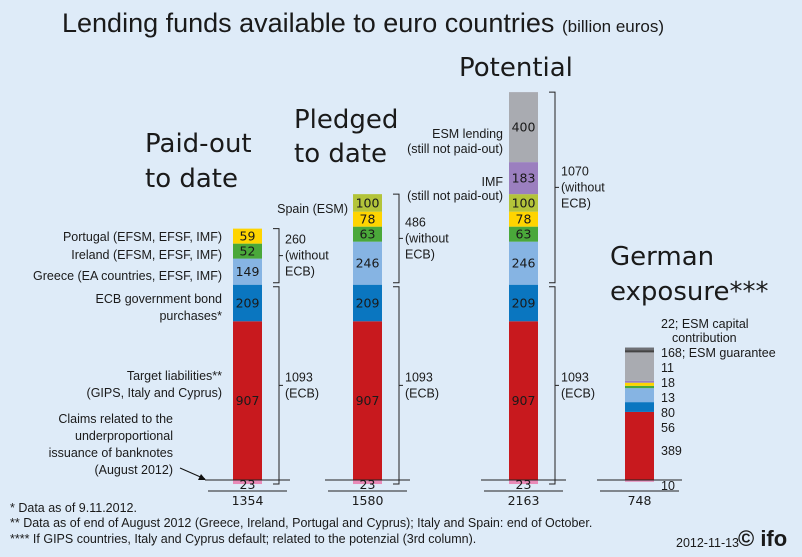 This screenshot has width=802, height=557. I want to click on heading-pledged: Pledged, so click(346, 120).